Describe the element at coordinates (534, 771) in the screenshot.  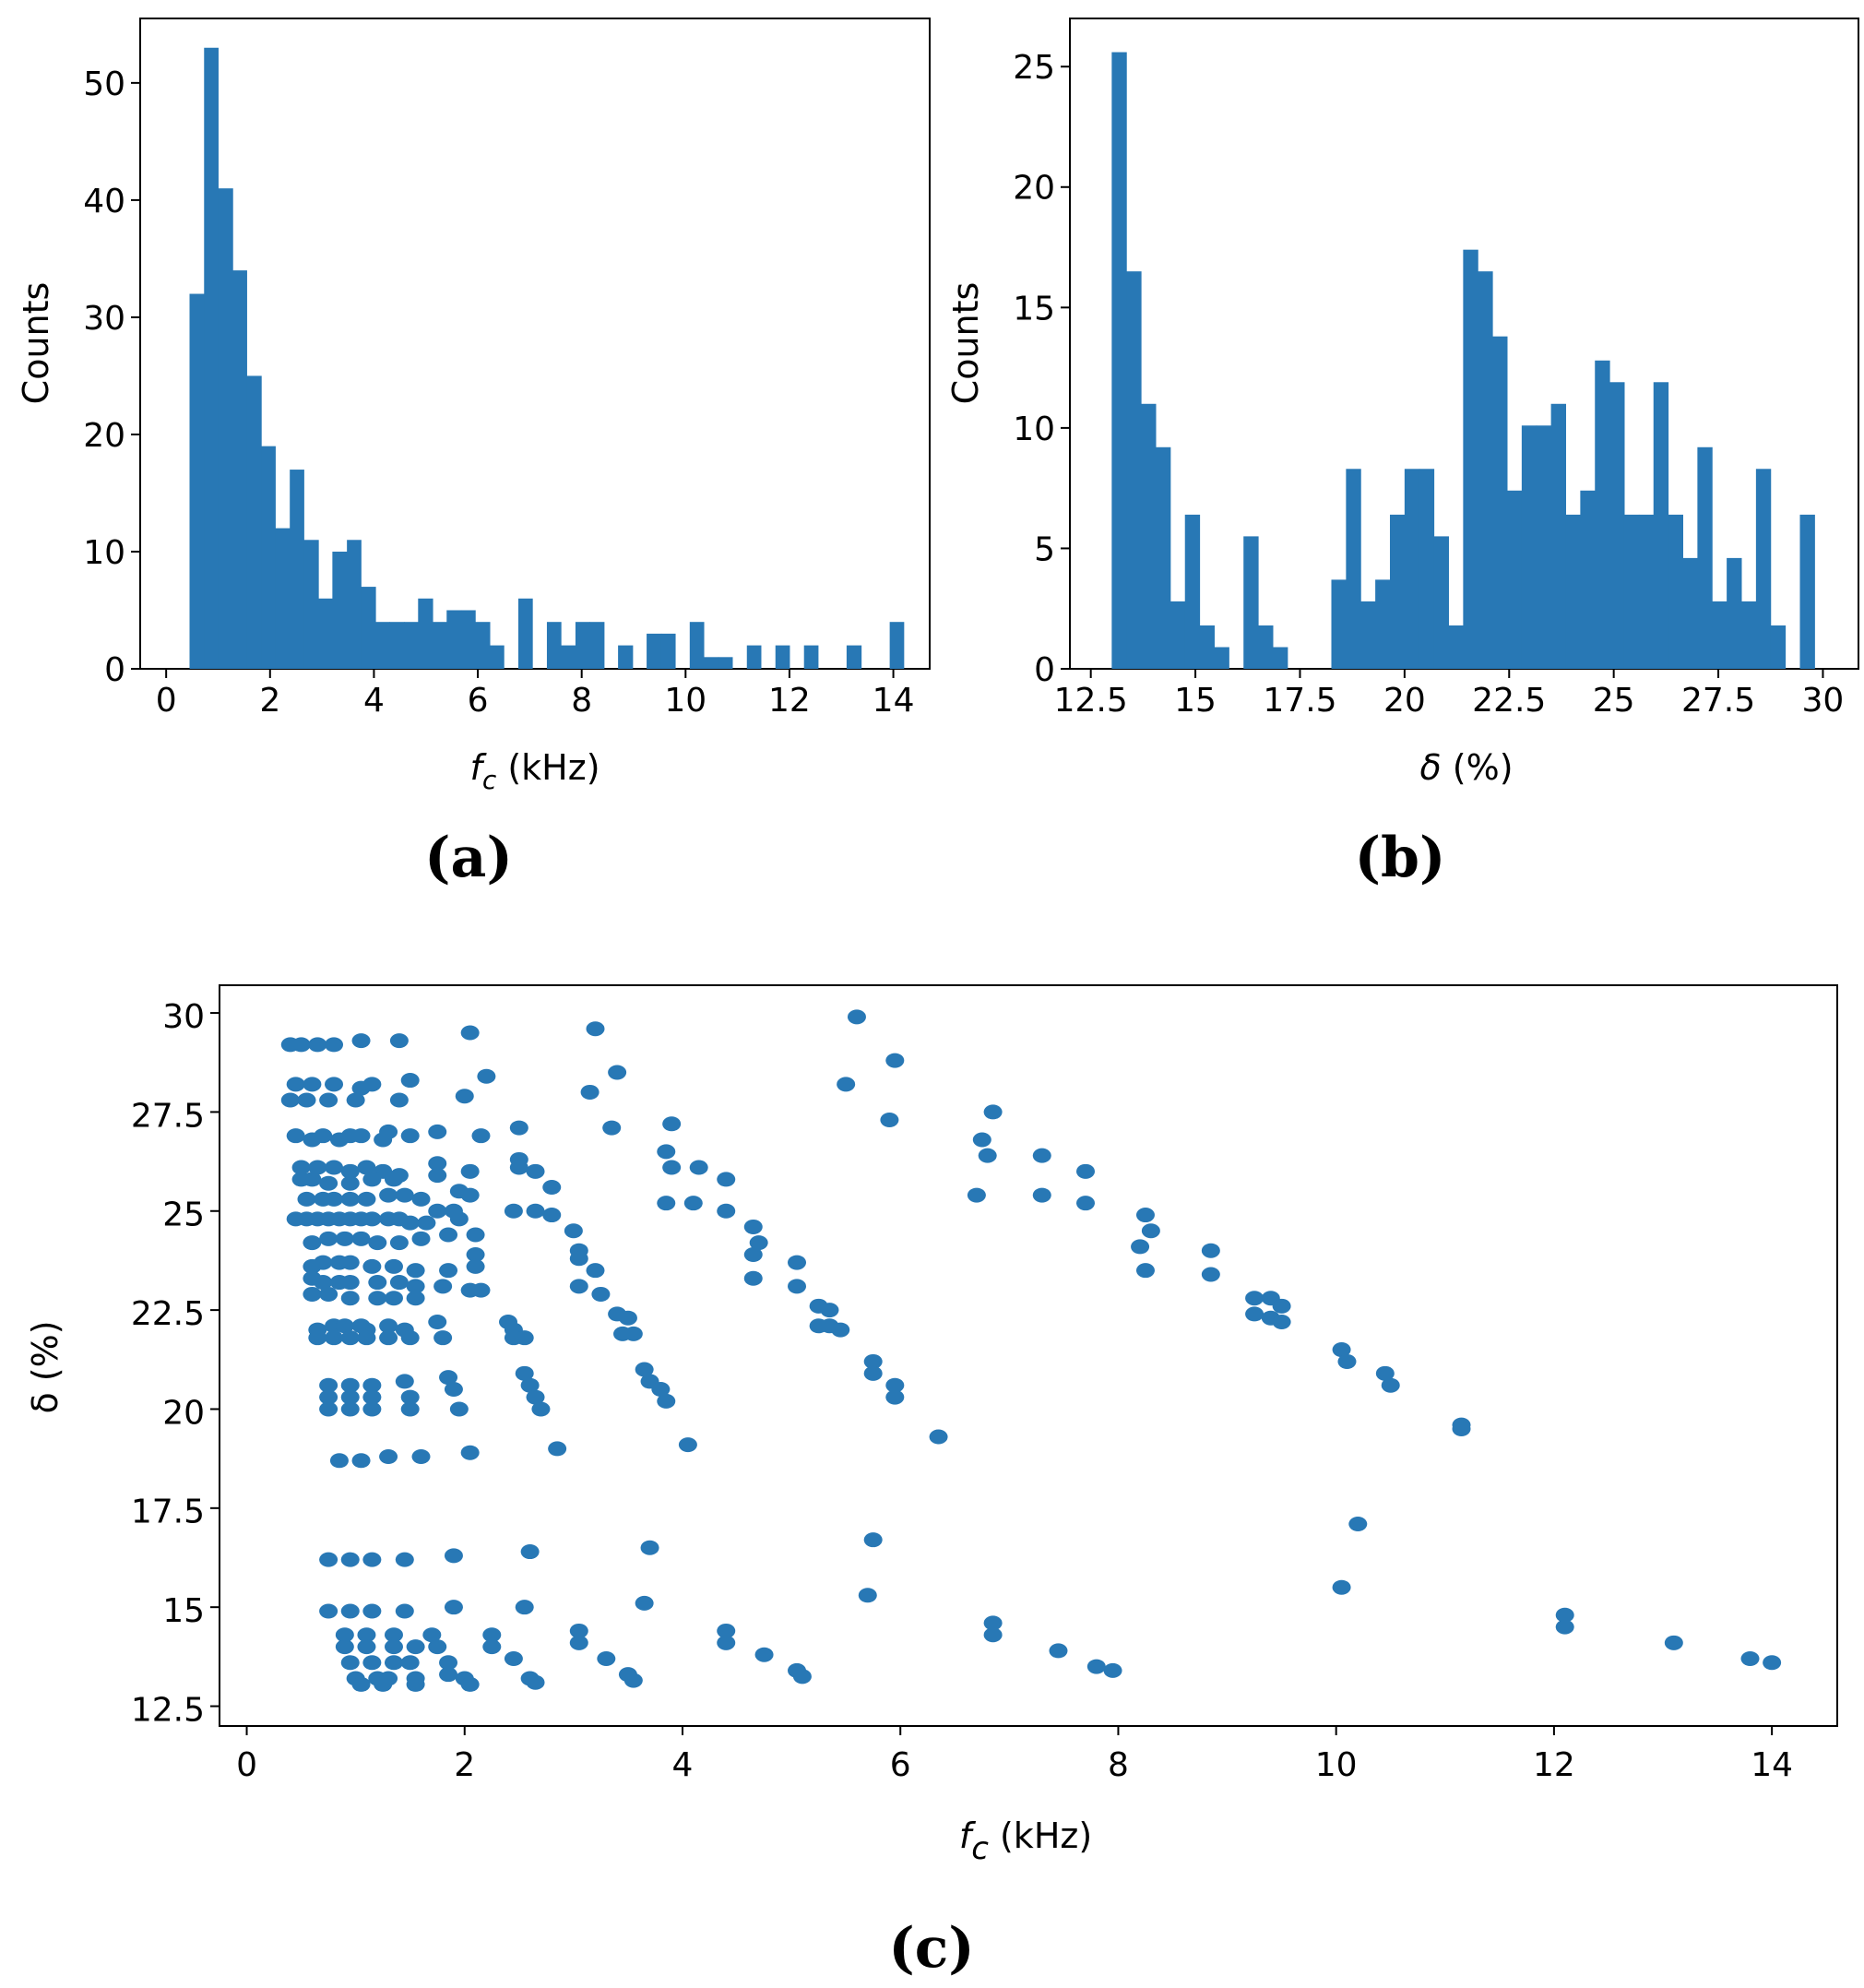
I see `x-axis-label-a: fc (kHz)` at that location.